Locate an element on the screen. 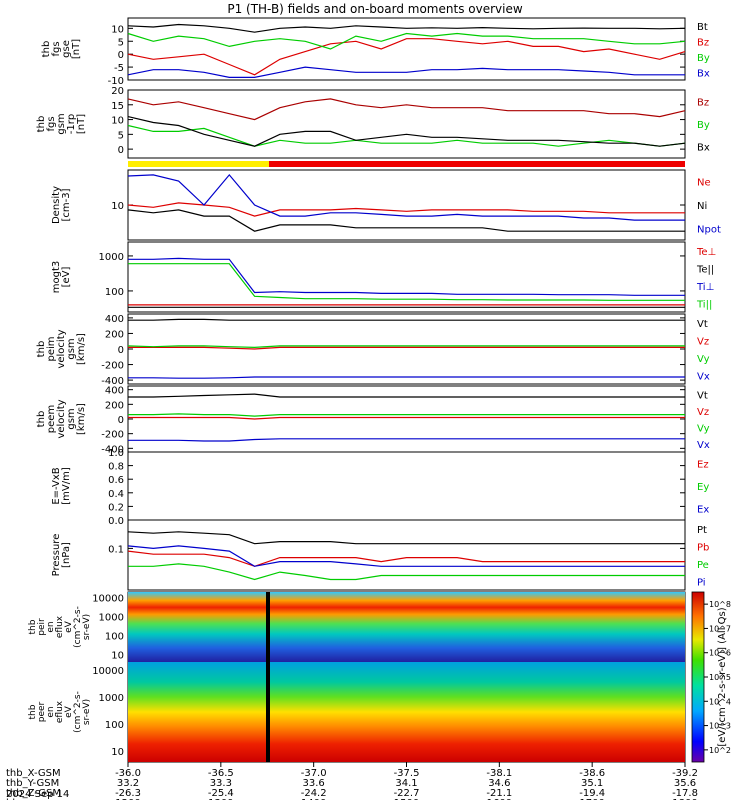 The image size is (750, 800). y-tick-label-Pressure: 0.1 is located at coordinates (116, 549).